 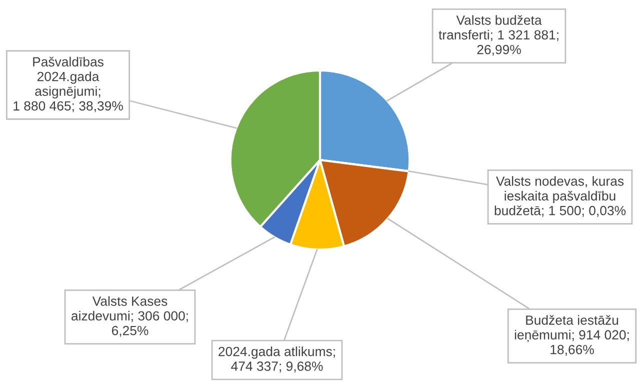 I want to click on slice-label: Valsts nodevas, kuras ieskaita pašvaldību budžetā; 1 500; 0,03%, so click(x=560, y=196).